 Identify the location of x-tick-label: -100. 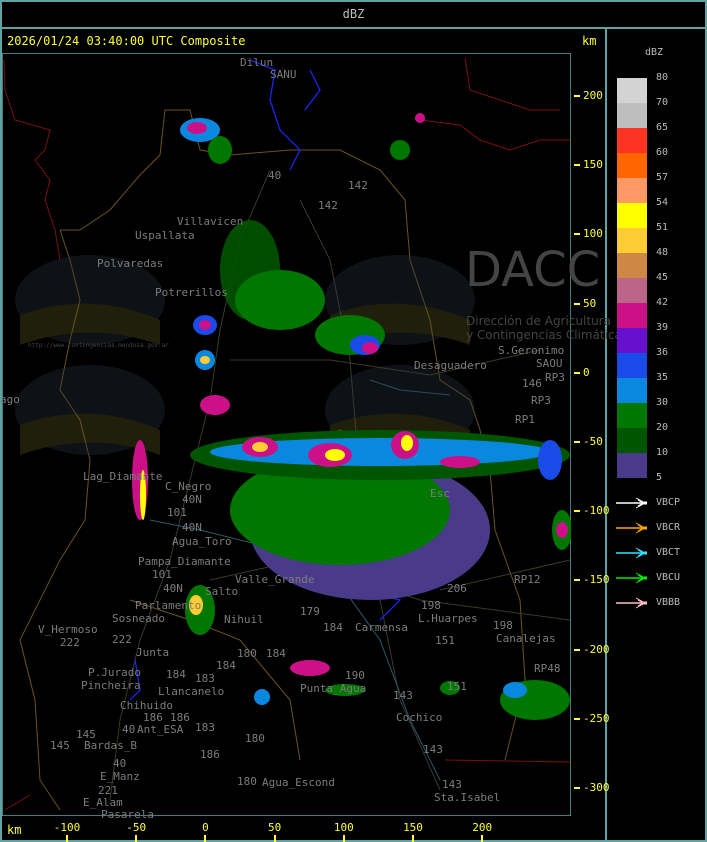
(67, 827).